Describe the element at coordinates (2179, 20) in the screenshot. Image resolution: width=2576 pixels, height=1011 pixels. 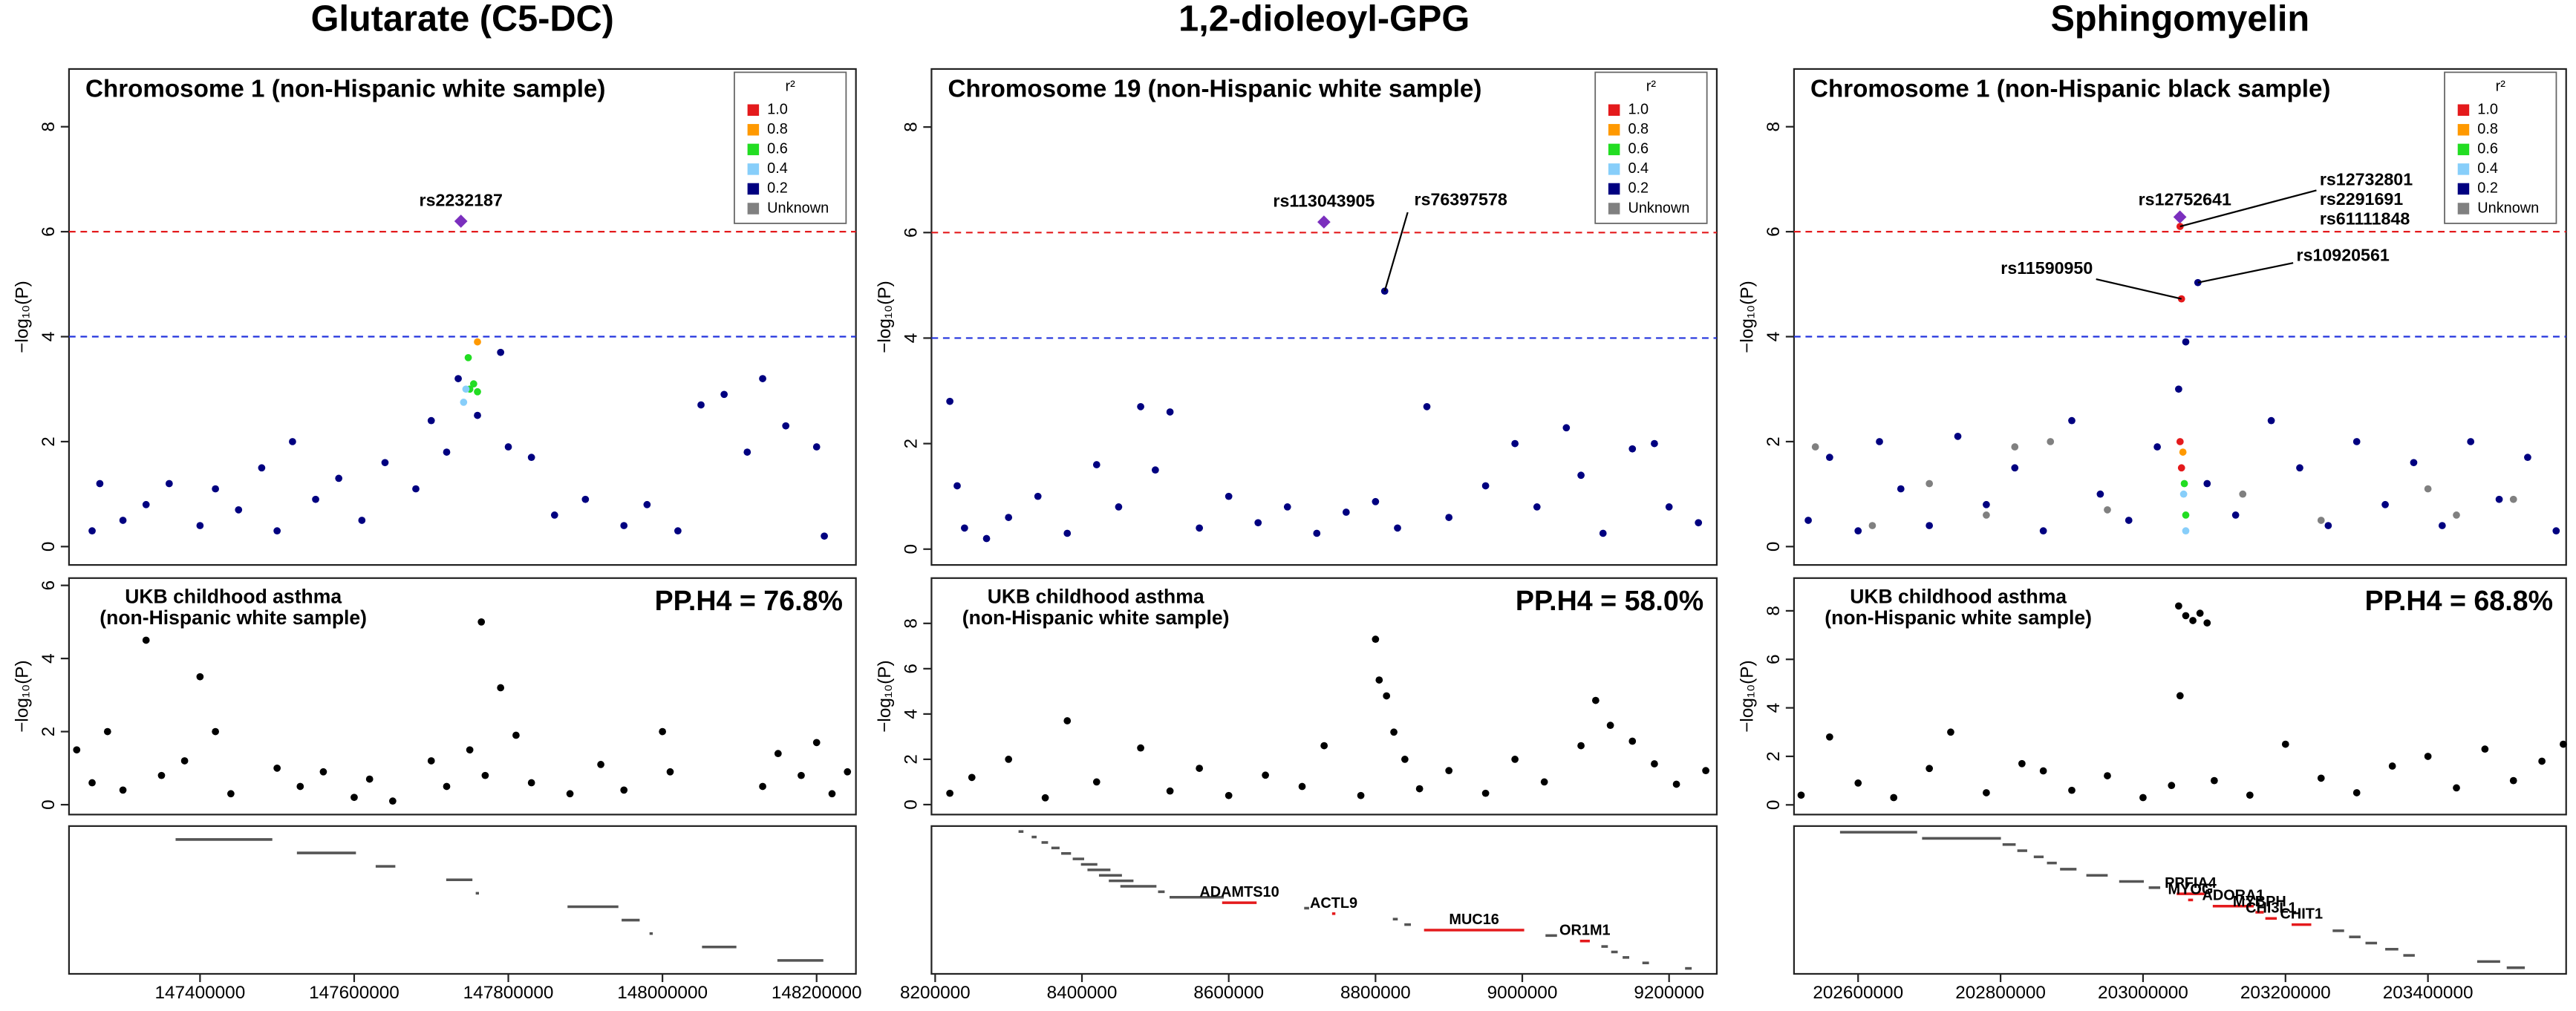
I see `chart-title: Sphingomyelin` at that location.